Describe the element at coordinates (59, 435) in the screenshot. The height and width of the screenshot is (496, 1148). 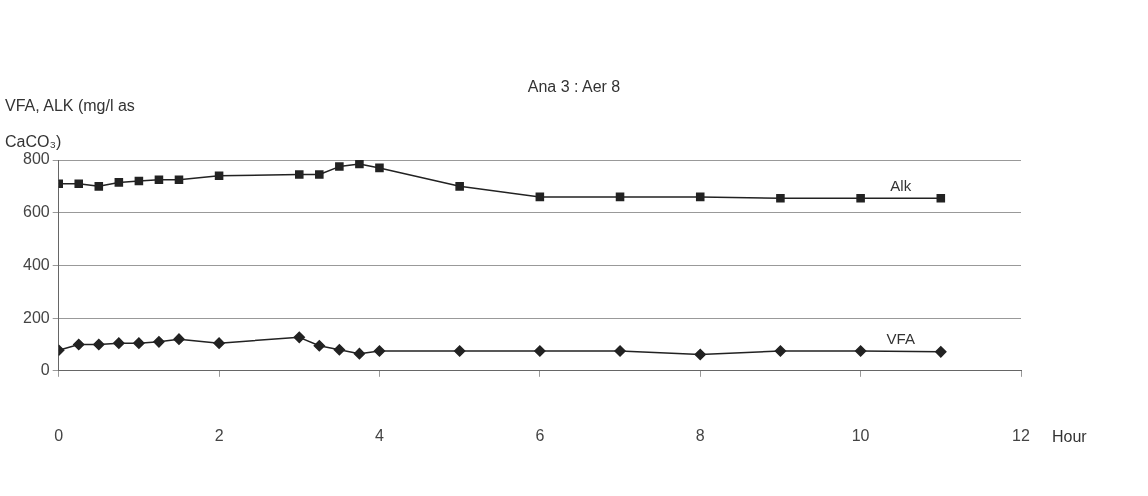
I see `x-tick-label: 0` at that location.